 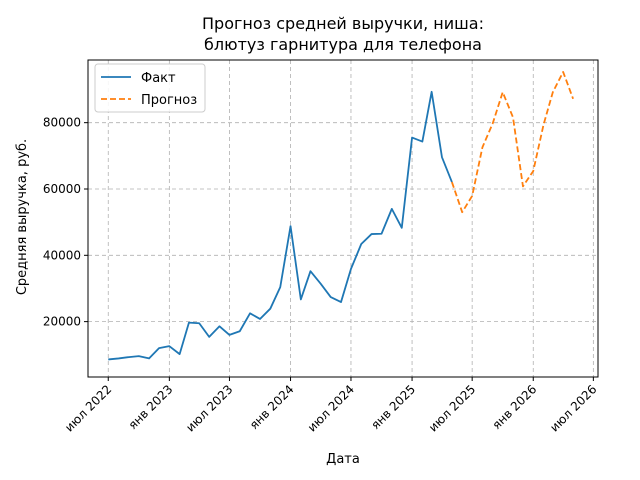 I want to click on legend-label-fact: Факт, so click(x=158, y=78).